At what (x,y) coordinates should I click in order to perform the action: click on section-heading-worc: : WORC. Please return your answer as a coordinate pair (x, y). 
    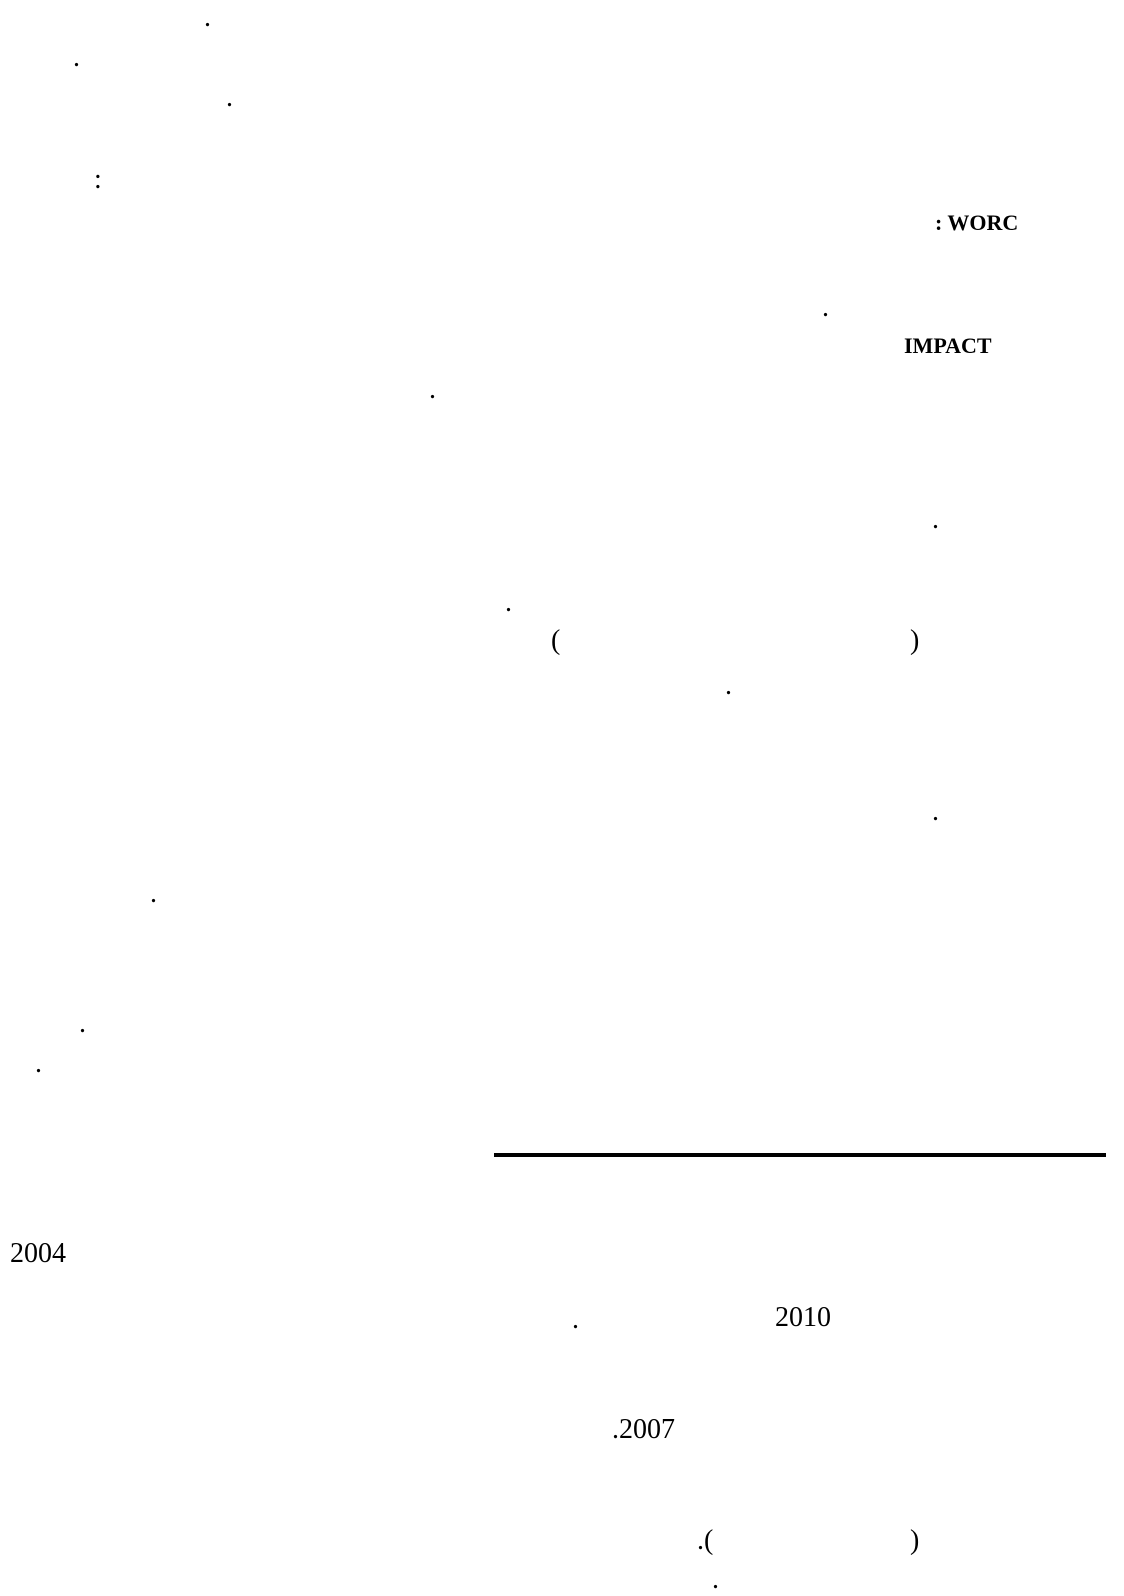
    Looking at the image, I should click on (977, 222).